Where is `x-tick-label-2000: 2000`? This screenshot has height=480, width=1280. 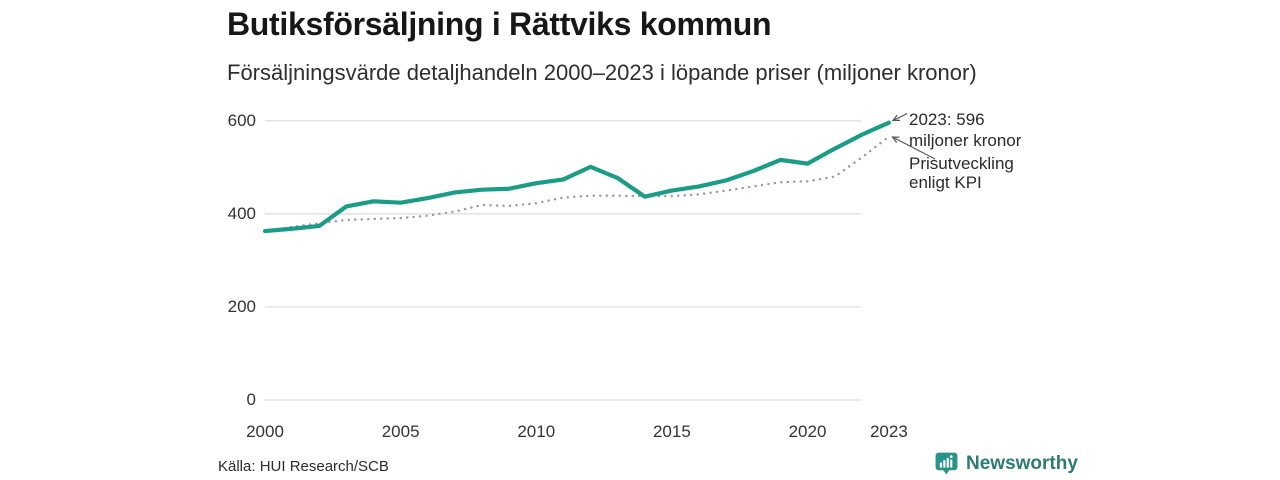
x-tick-label-2000: 2000 is located at coordinates (265, 431).